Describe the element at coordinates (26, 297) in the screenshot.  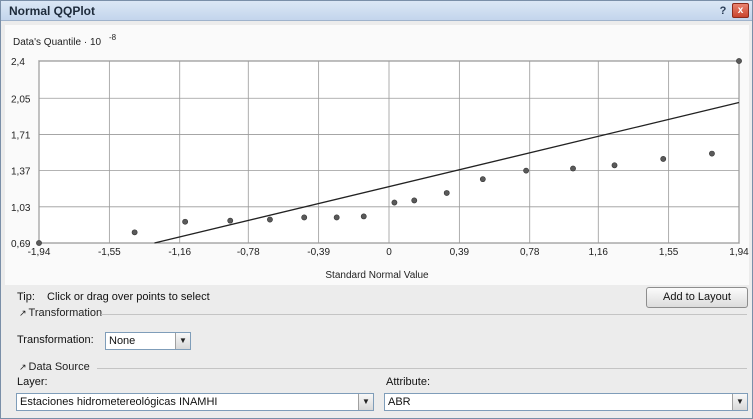
I see `tip-label: Tip:` at that location.